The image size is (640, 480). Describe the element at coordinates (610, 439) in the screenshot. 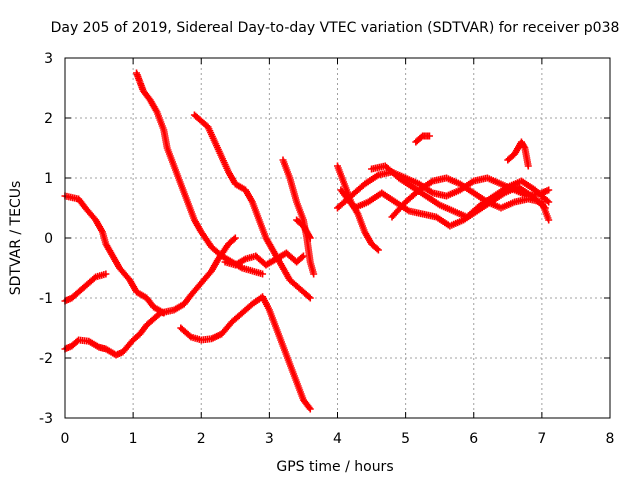

I see `x-tick-label: 8` at that location.